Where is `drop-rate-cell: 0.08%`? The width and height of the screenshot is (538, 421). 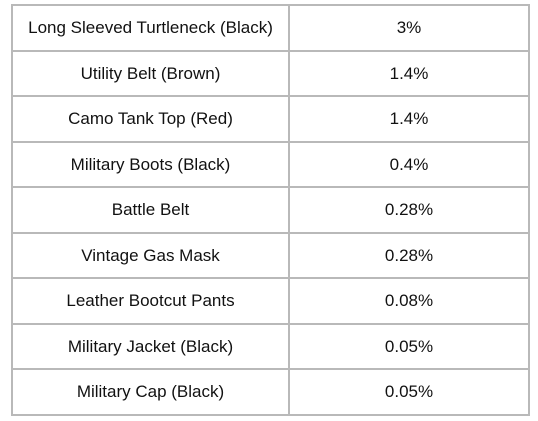 drop-rate-cell: 0.08% is located at coordinates (409, 301).